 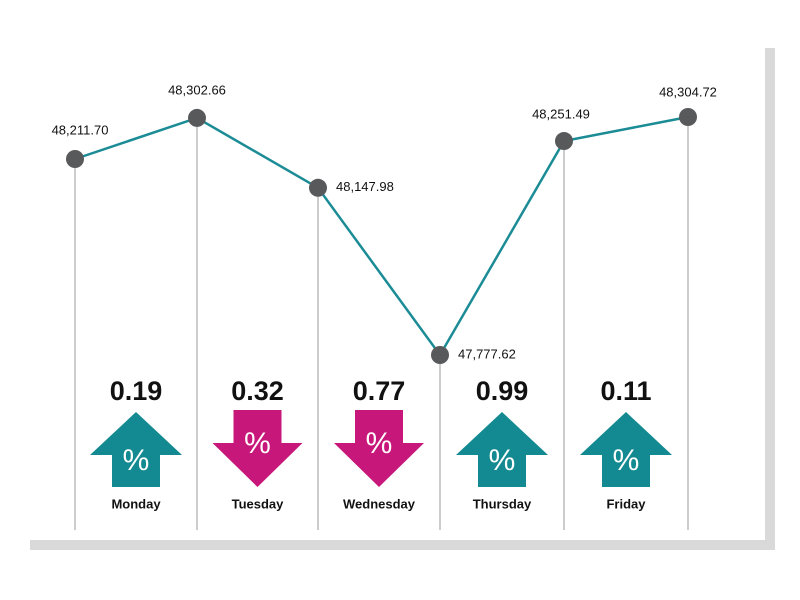 I want to click on value-label: 48,304.72, so click(x=688, y=91).